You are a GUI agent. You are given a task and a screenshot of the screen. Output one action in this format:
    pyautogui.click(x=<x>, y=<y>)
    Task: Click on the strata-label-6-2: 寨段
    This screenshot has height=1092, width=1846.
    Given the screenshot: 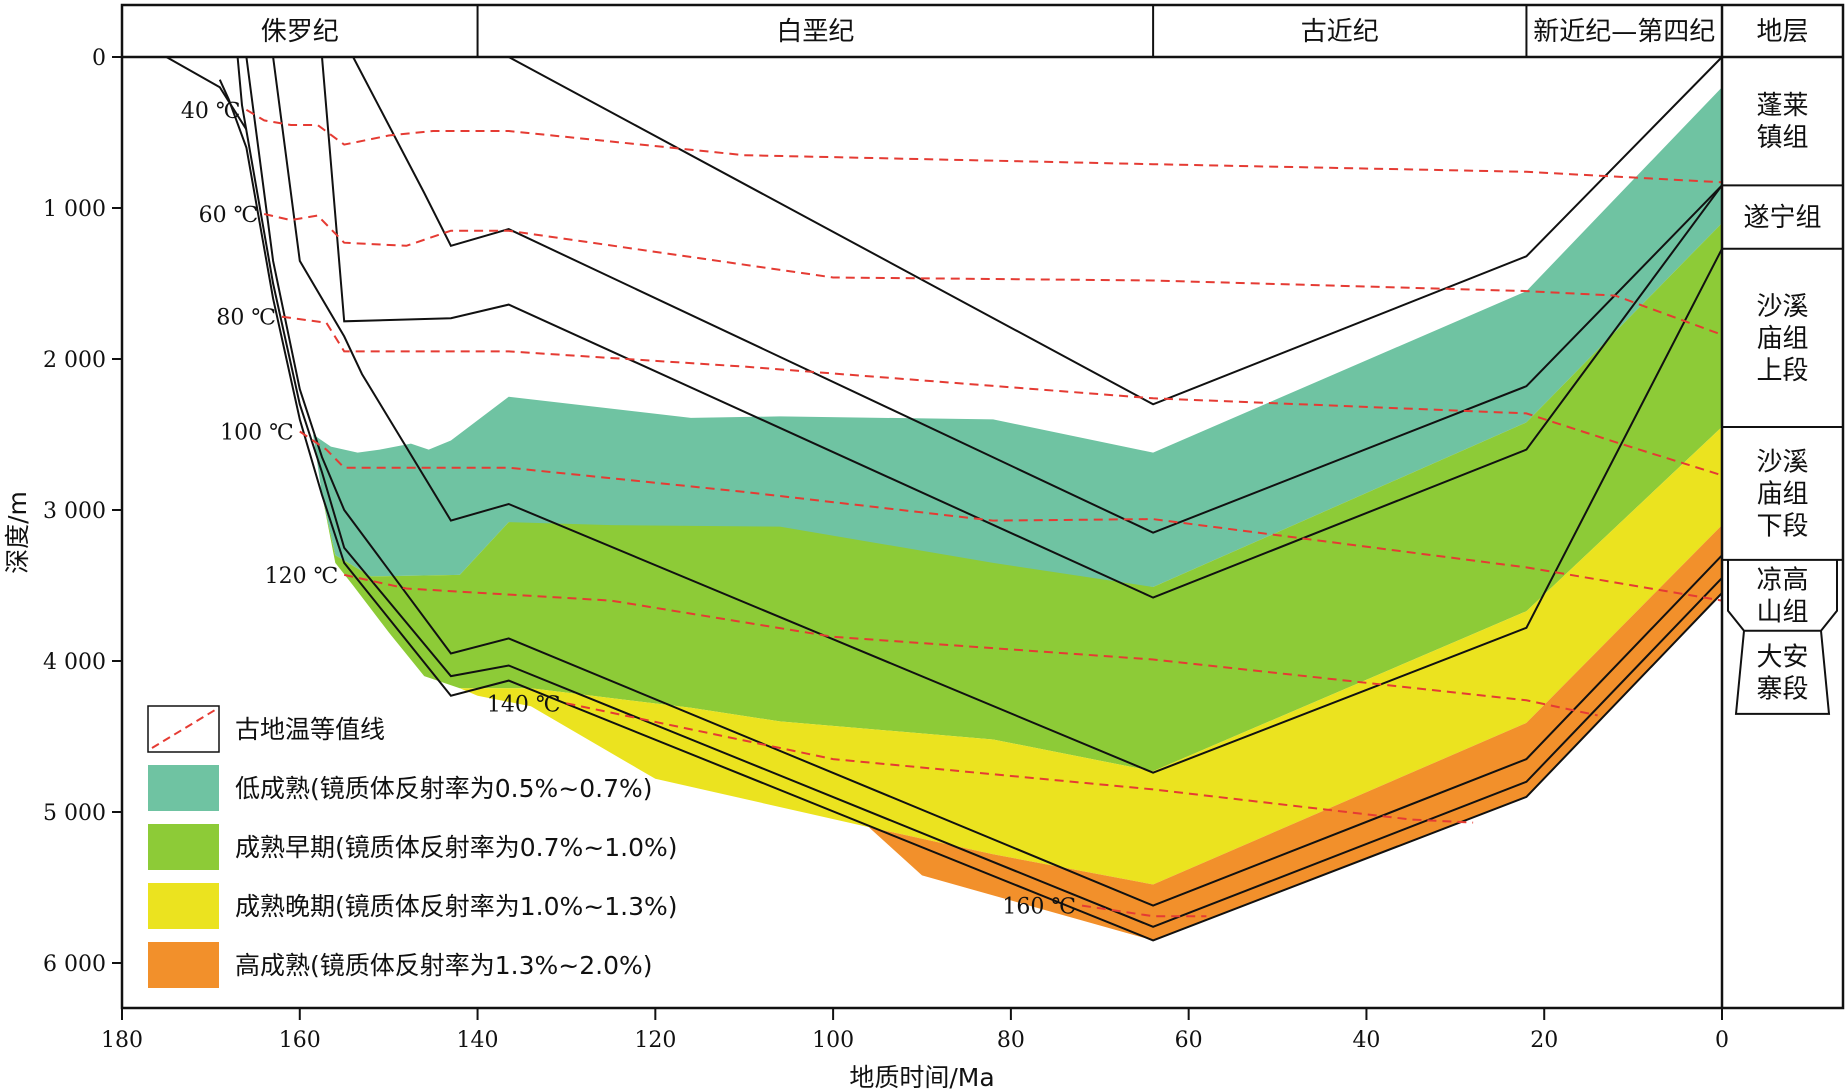 What is the action you would take?
    pyautogui.click(x=1782, y=689)
    